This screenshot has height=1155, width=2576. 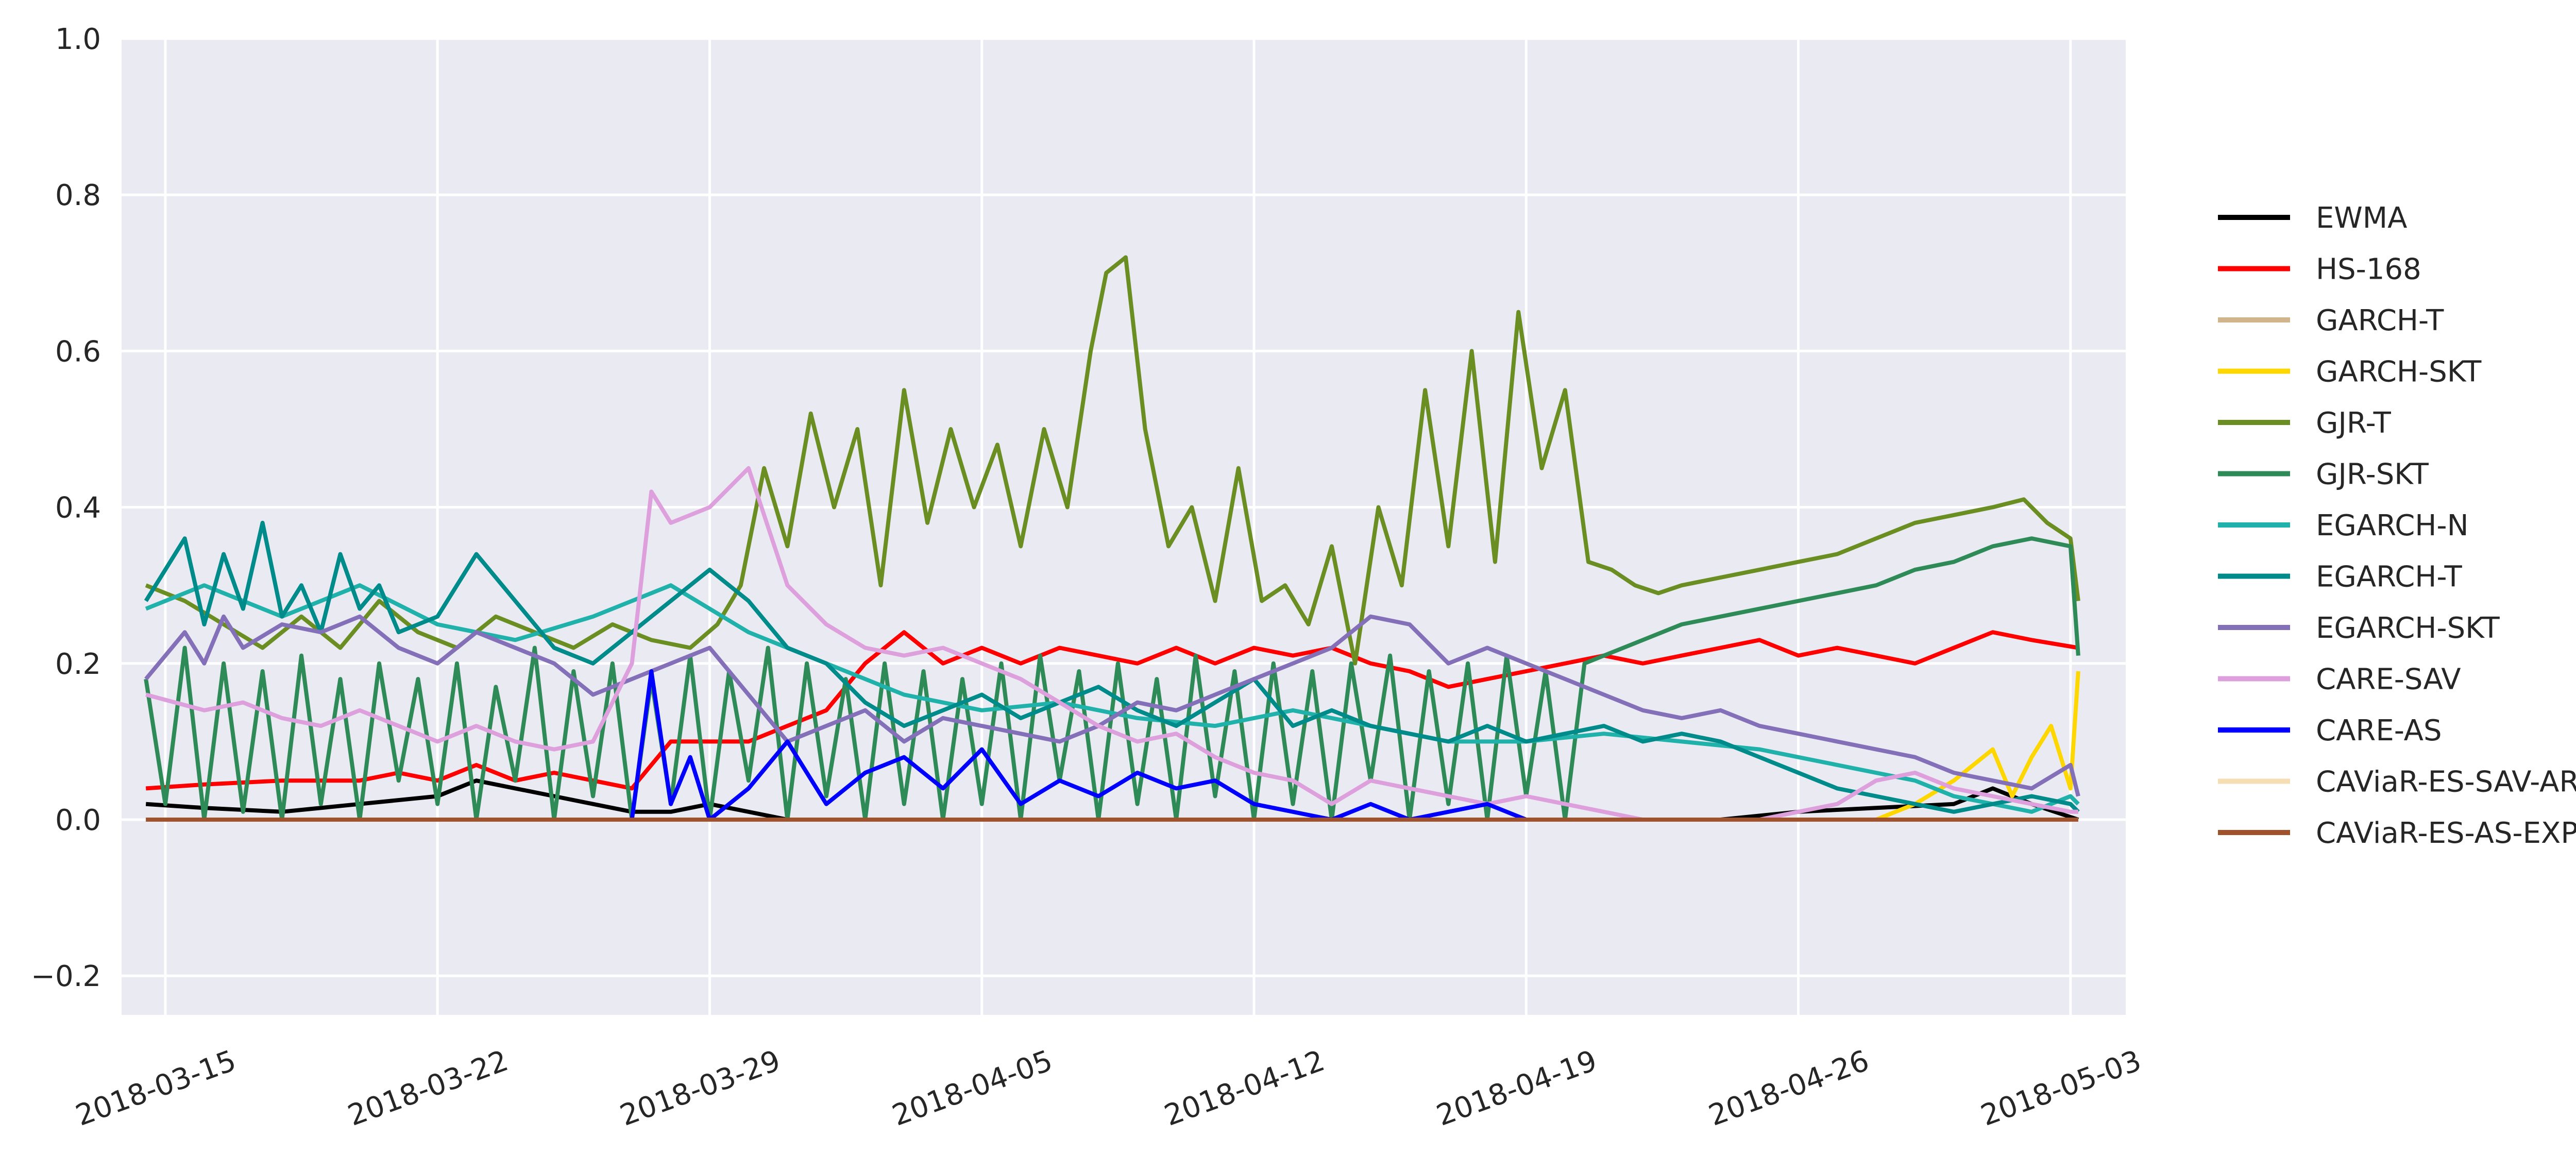 I want to click on legend-label-ewma: EWMA, so click(x=2361, y=218).